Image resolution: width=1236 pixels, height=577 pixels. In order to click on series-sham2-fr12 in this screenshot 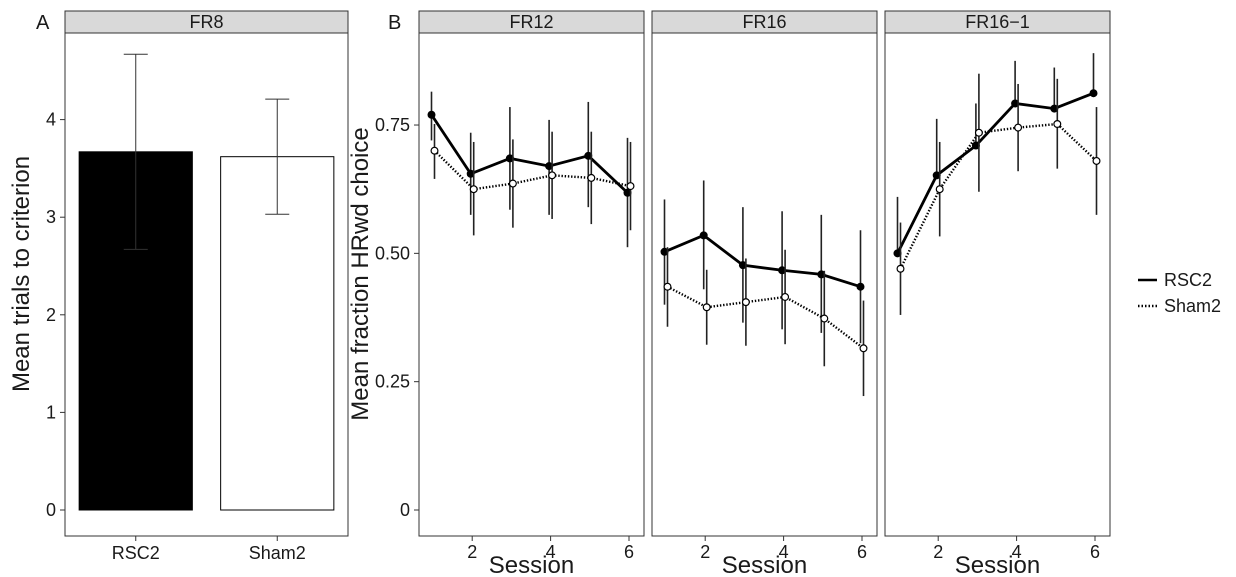, I will do `click(532, 179)`.